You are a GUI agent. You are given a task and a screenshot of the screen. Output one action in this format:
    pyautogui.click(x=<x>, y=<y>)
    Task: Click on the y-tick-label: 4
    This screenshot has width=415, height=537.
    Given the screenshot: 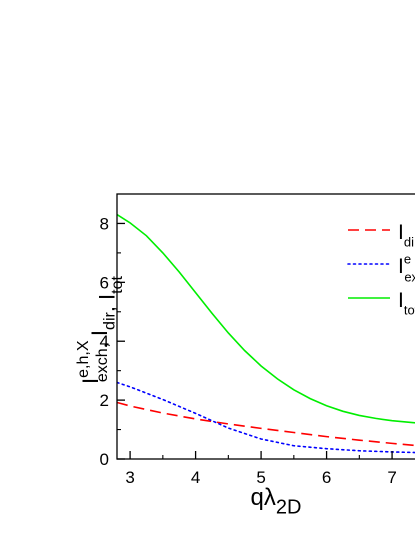 What is the action you would take?
    pyautogui.click(x=104, y=341)
    